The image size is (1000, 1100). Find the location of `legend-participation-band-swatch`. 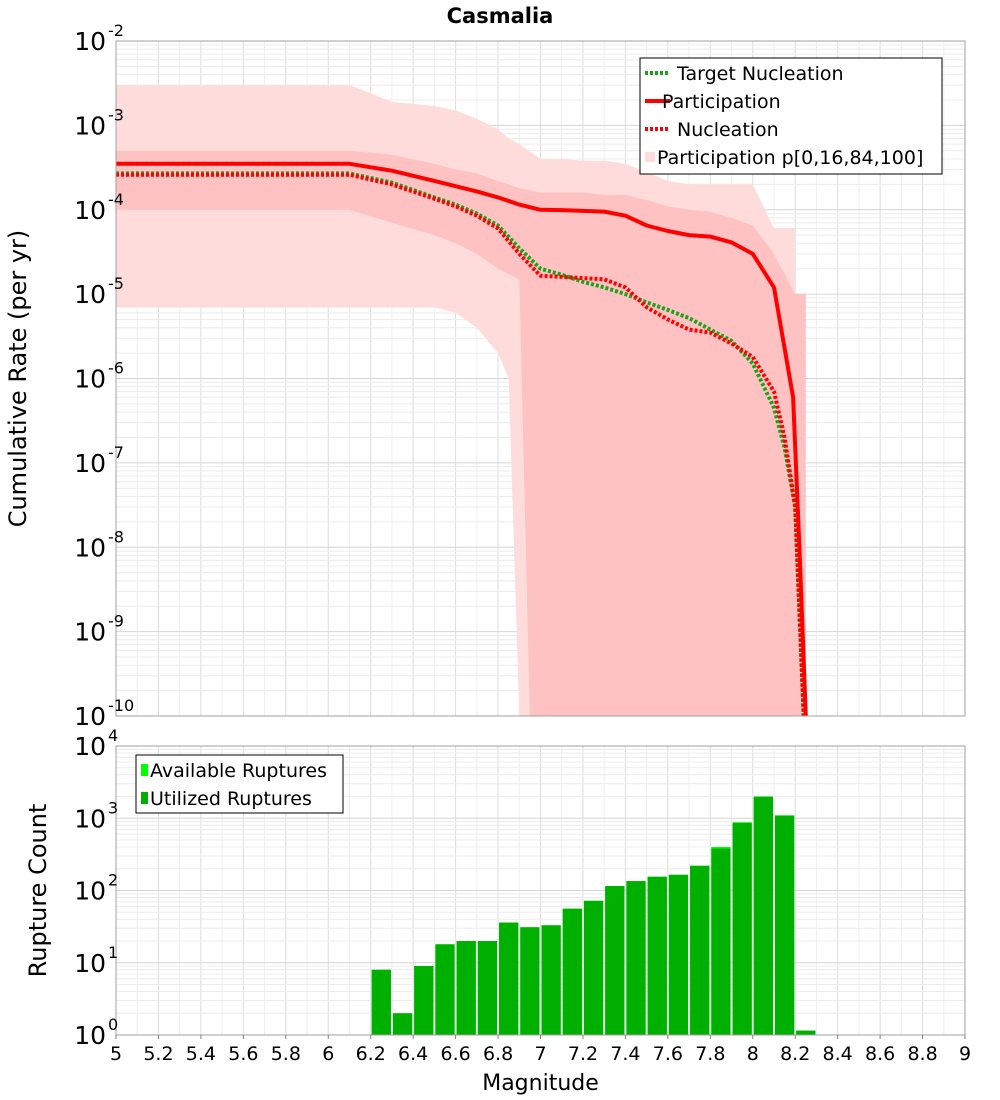

legend-participation-band-swatch is located at coordinates (650, 157).